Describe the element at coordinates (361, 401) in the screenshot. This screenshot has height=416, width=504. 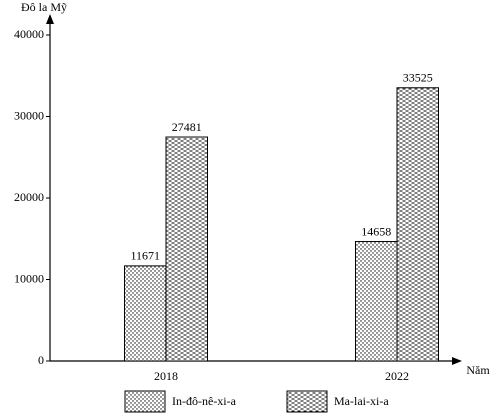
I see `legend-label: Ma-lai-xi-a` at that location.